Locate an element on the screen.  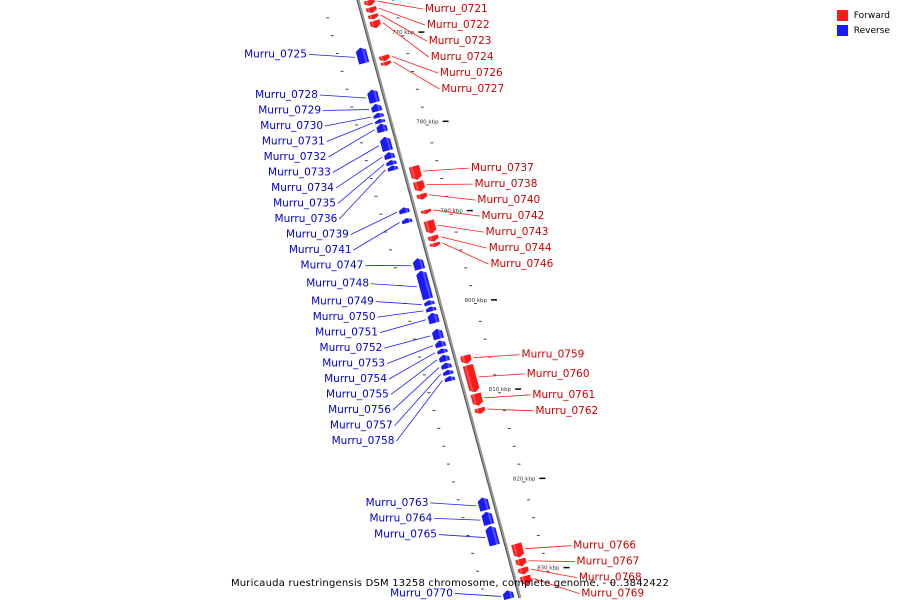
gene-label: Murru_0757 is located at coordinates (361, 426).